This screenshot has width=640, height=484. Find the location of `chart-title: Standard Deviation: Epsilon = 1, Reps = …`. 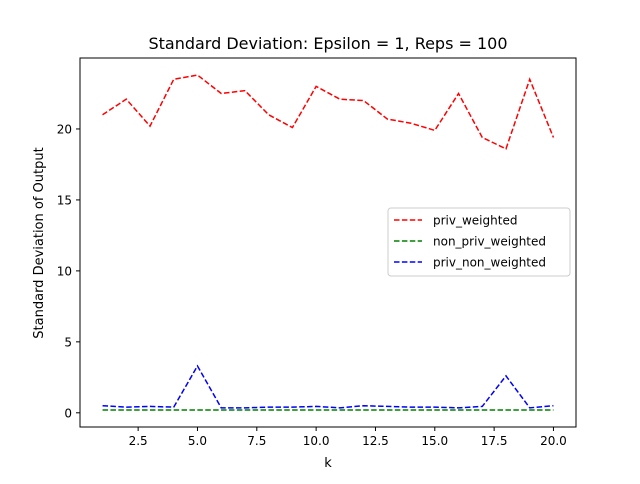

chart-title: Standard Deviation: Epsilon = 1, Reps = … is located at coordinates (327, 43).